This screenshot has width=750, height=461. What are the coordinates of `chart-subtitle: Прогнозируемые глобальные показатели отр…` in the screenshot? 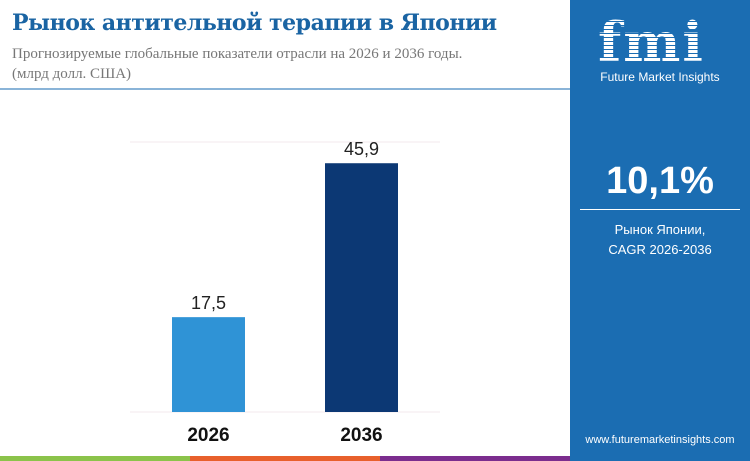 It's located at (237, 64).